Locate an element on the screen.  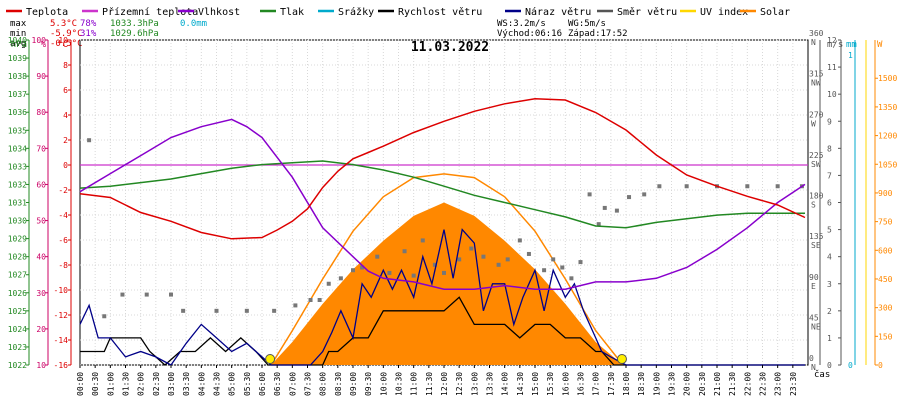
solar-tick-label: 600 is located at coordinates (885, 250).